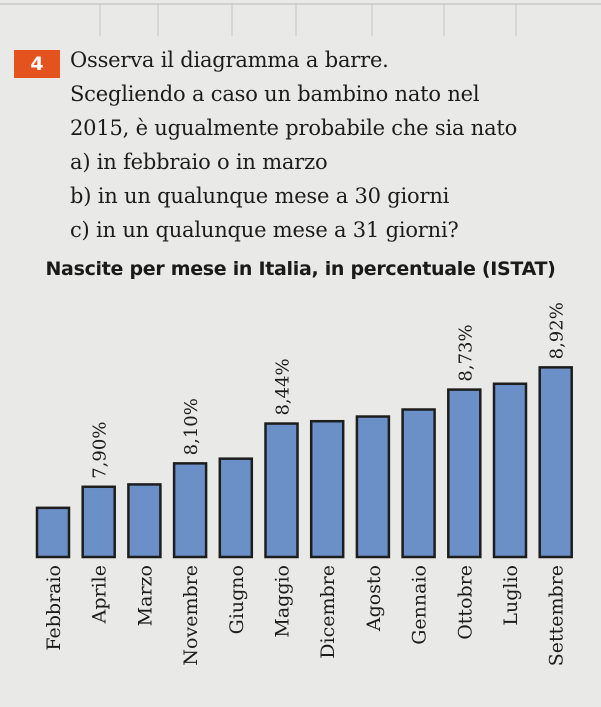 This screenshot has width=601, height=707. What do you see at coordinates (465, 352) in the screenshot?
I see `data-label-ottobre: 8,73%` at bounding box center [465, 352].